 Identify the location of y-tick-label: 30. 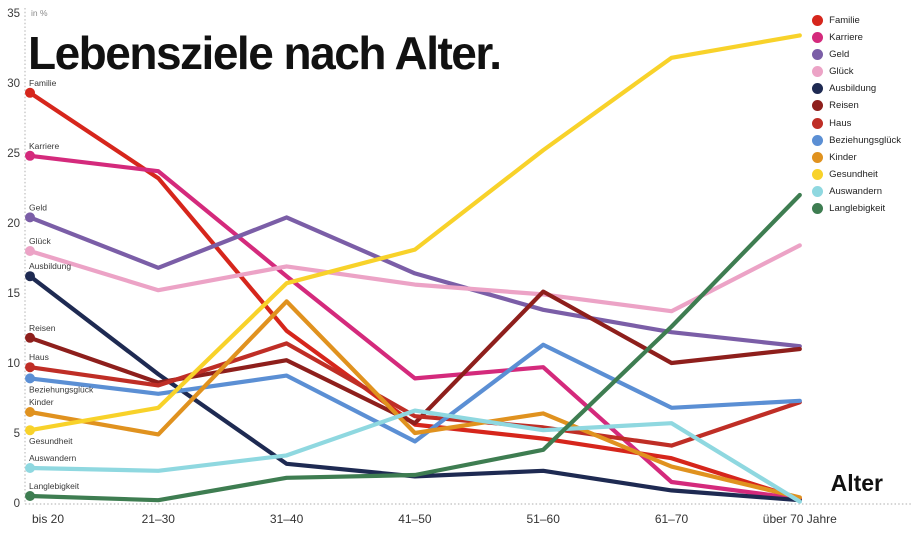
(13, 84).